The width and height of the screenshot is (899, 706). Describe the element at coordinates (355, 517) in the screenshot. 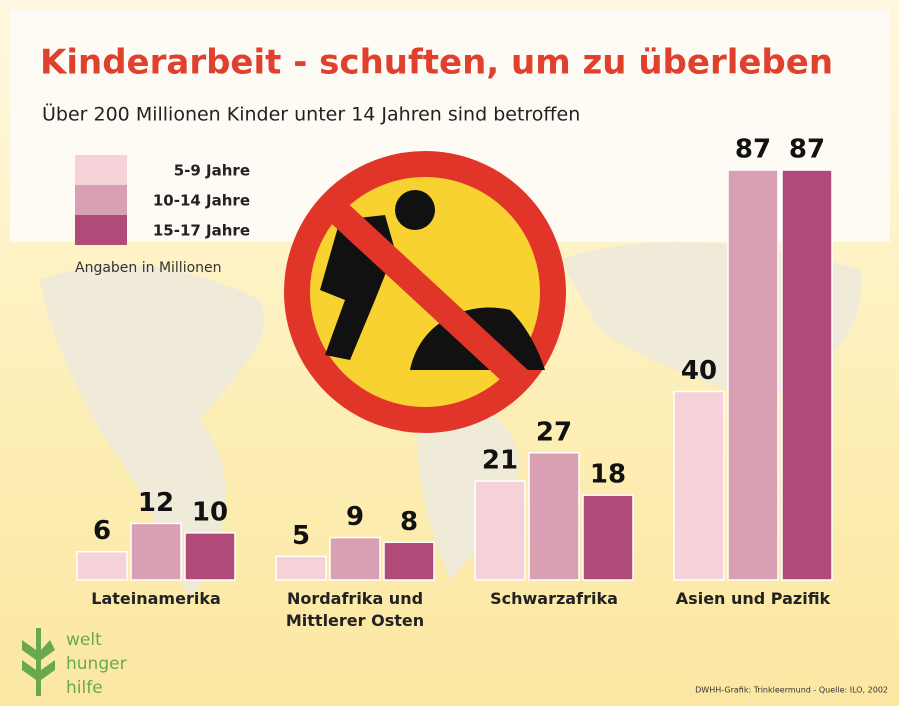

I see `value-label: 9` at that location.